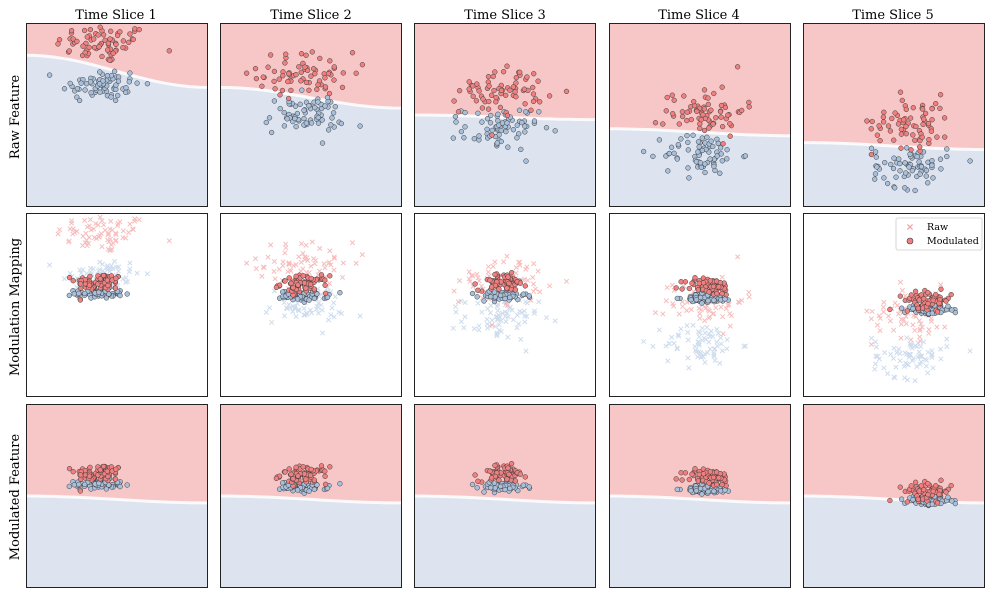 Image resolution: width=997 pixels, height=598 pixels. I want to click on raw-class-a-markers, so click(113, 233).